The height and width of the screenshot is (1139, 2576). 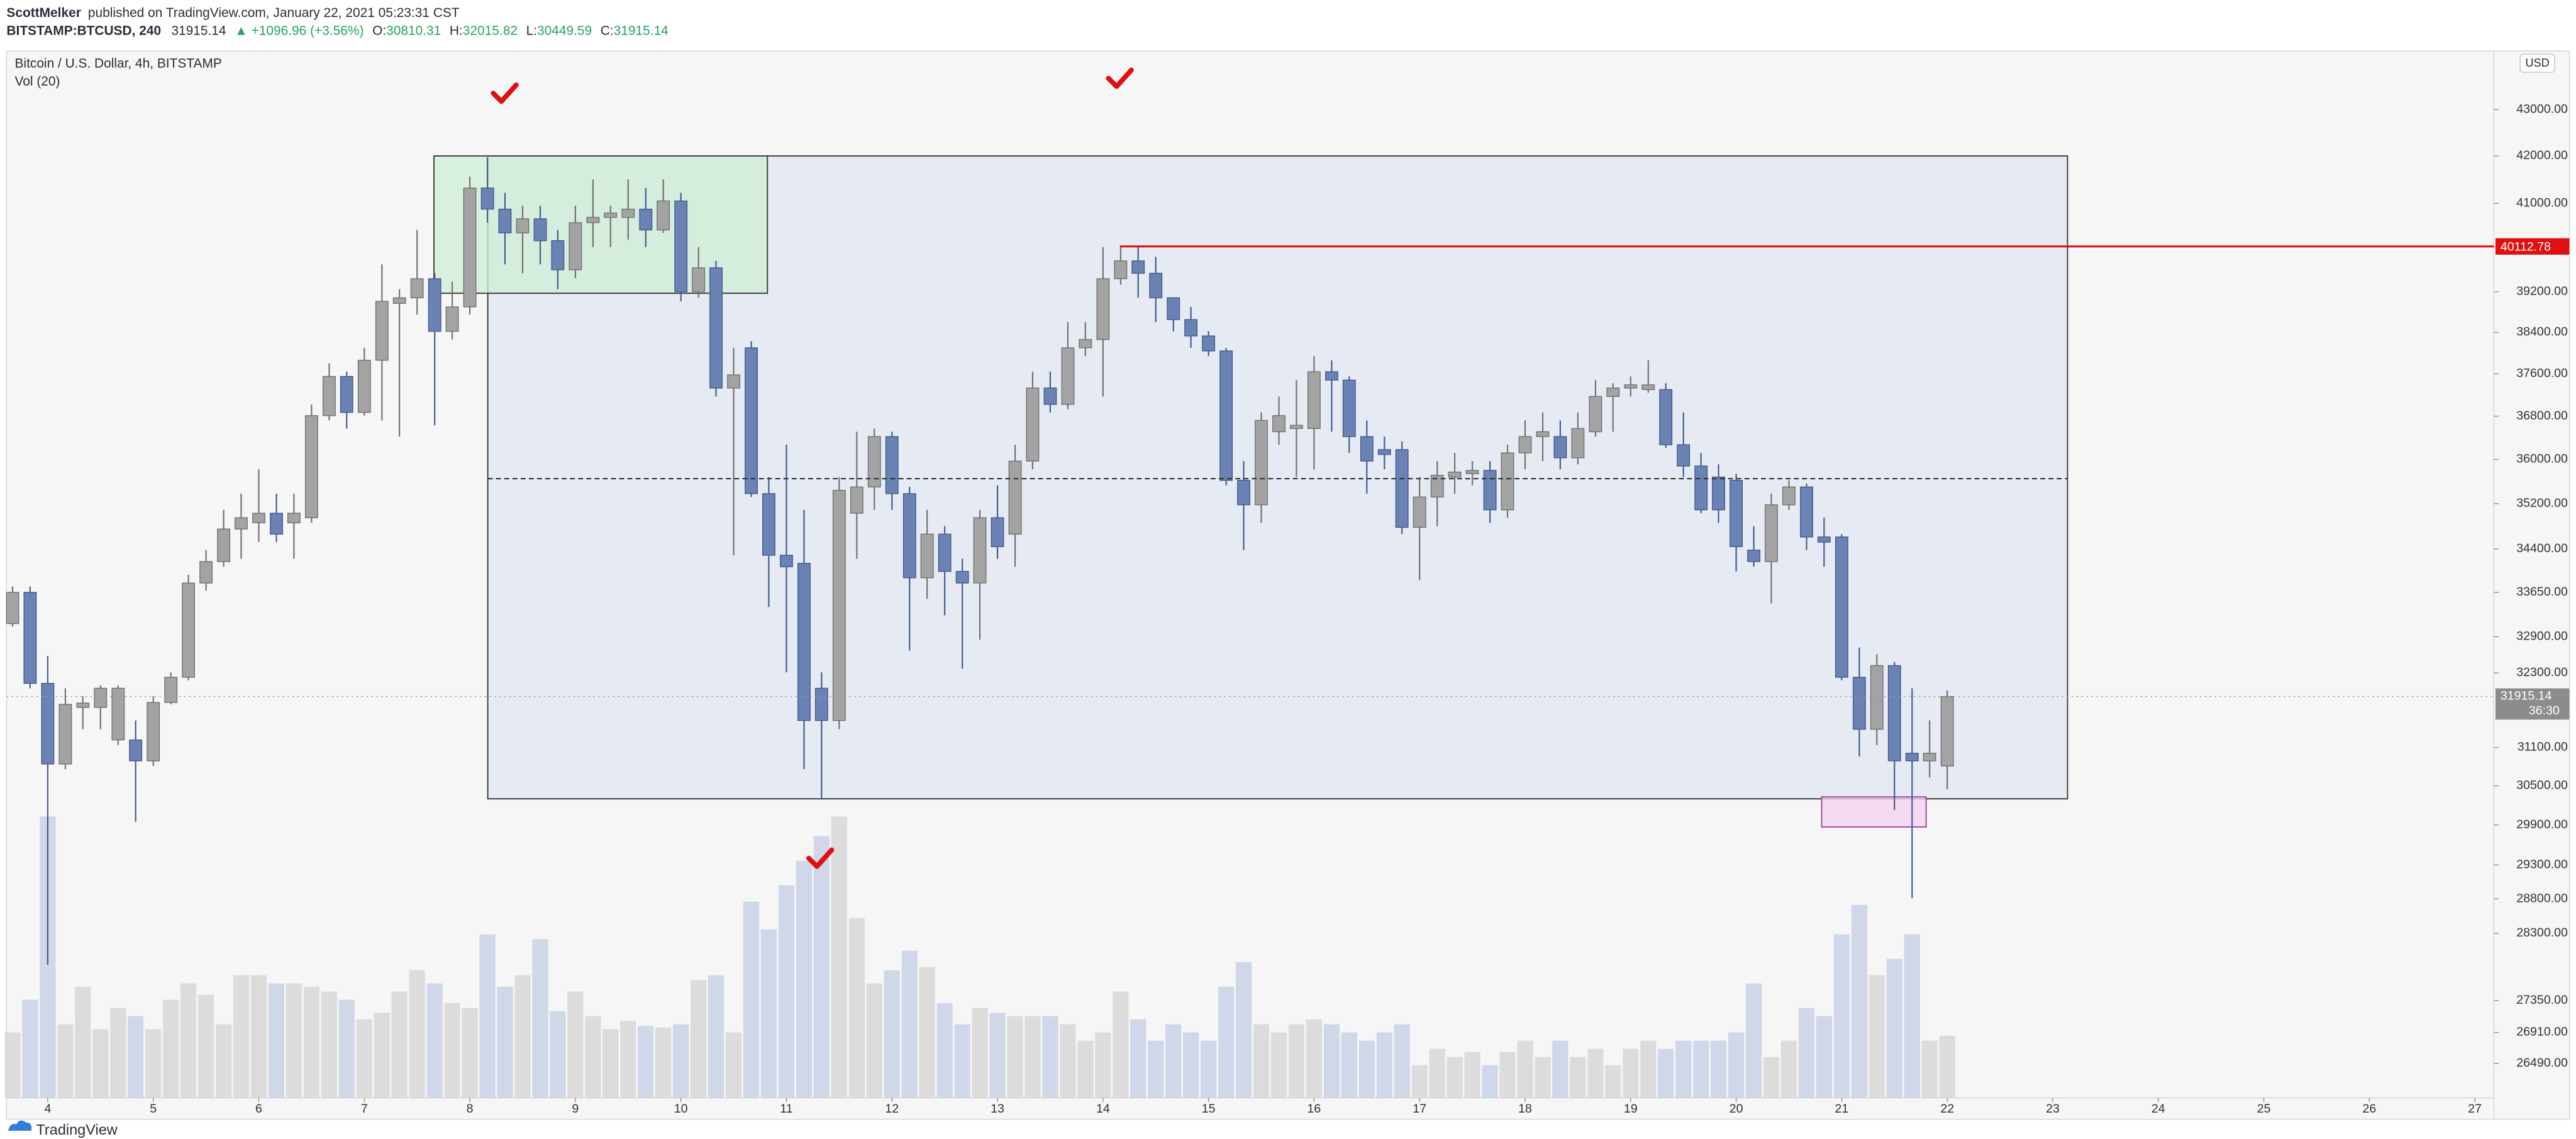 I want to click on check-mark, so click(x=820, y=858).